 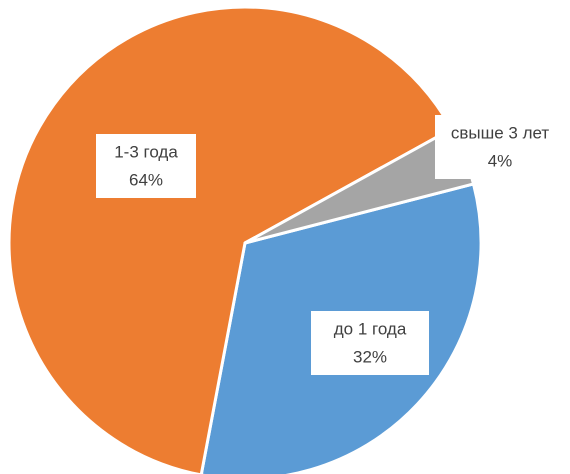 What do you see at coordinates (500, 160) in the screenshot?
I see `value-label: 4%` at bounding box center [500, 160].